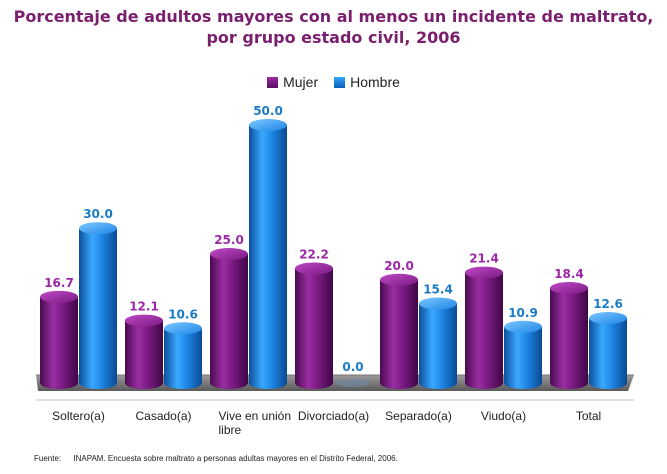 The height and width of the screenshot is (474, 667). Describe the element at coordinates (229, 321) in the screenshot. I see `bar-mujer-vive-en-union-libre` at that location.